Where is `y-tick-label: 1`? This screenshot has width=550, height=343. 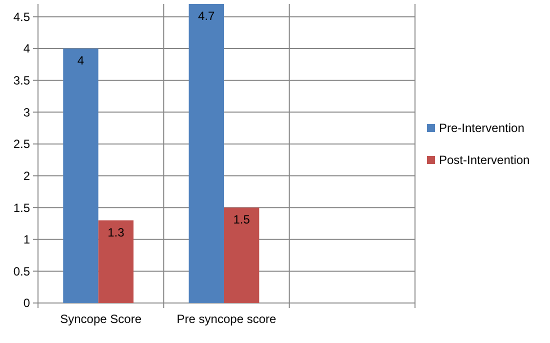 y-tick-label: 1 is located at coordinates (26, 239).